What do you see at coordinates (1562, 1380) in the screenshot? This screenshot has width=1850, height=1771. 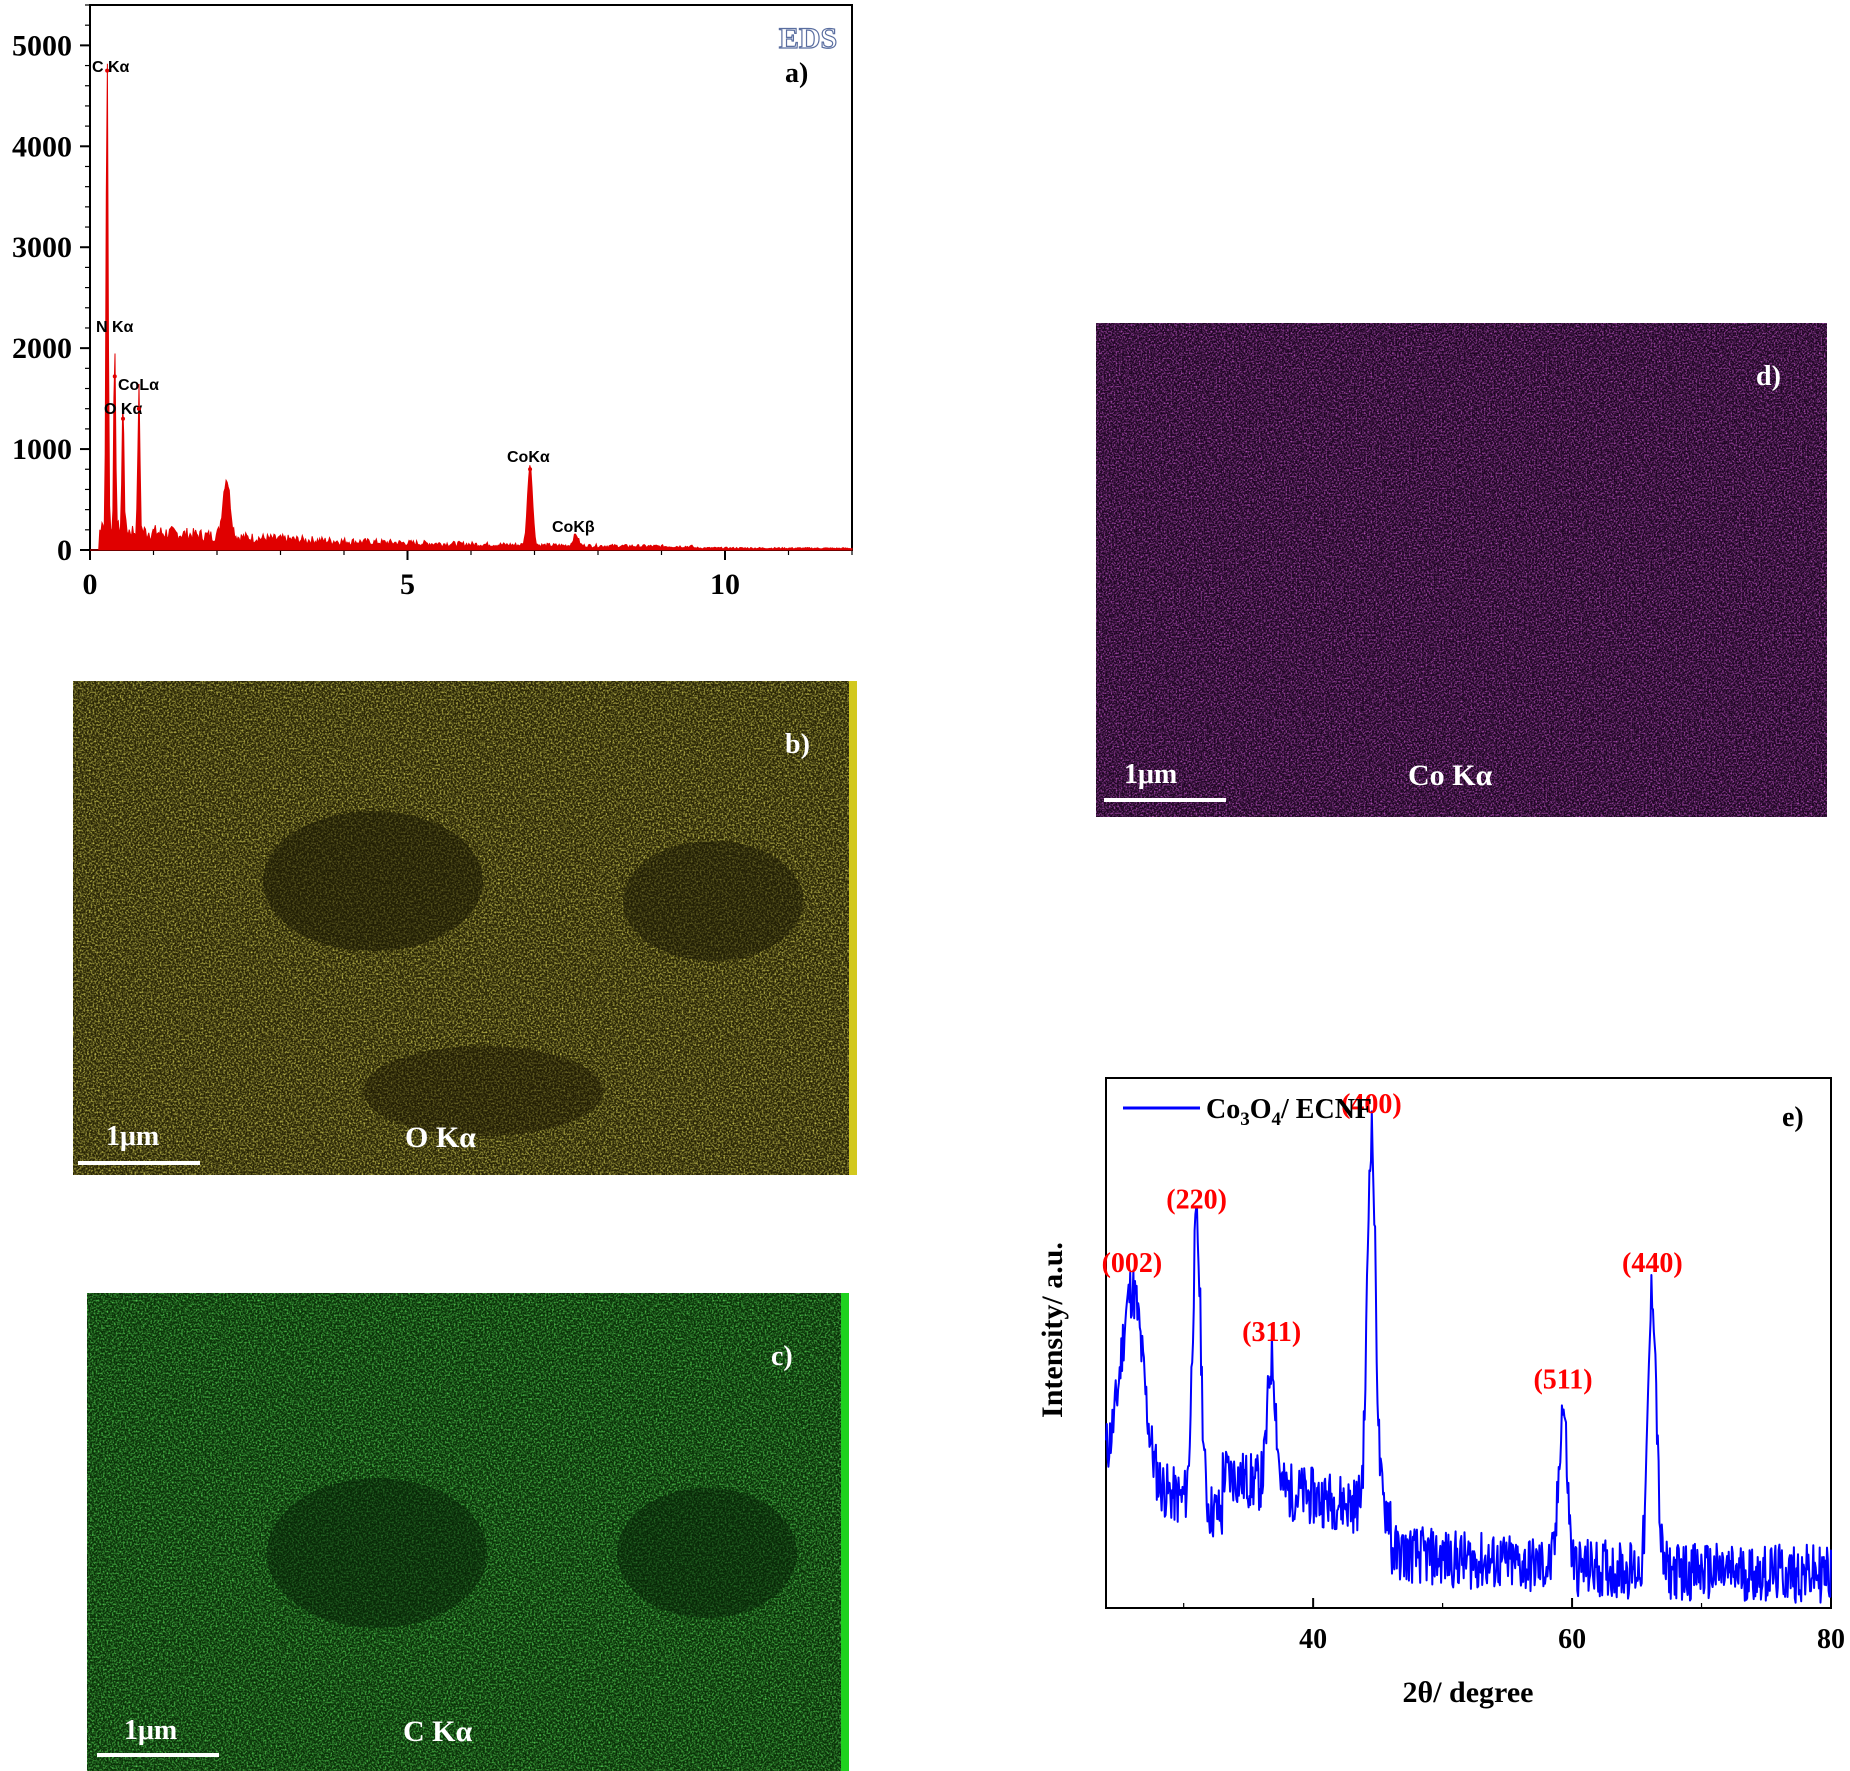 I see `xrd-peak-label: (511)` at bounding box center [1562, 1380].